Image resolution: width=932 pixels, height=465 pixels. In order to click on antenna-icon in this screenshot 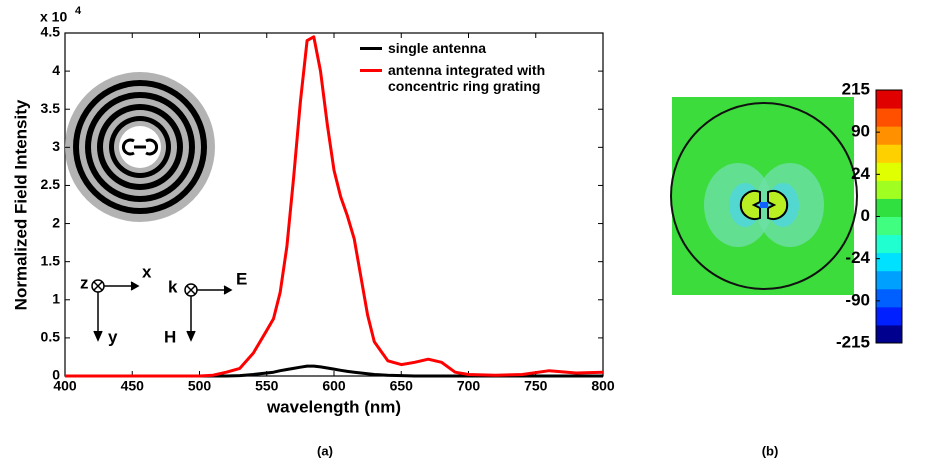, I will do `click(140, 147)`.